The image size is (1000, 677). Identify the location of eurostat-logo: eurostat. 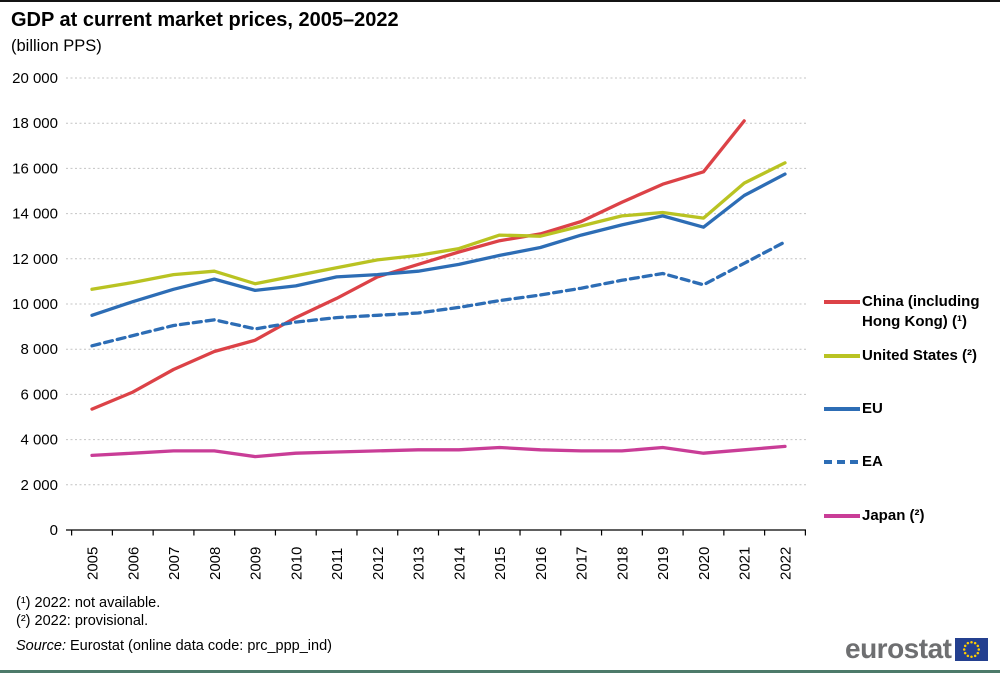
(917, 649).